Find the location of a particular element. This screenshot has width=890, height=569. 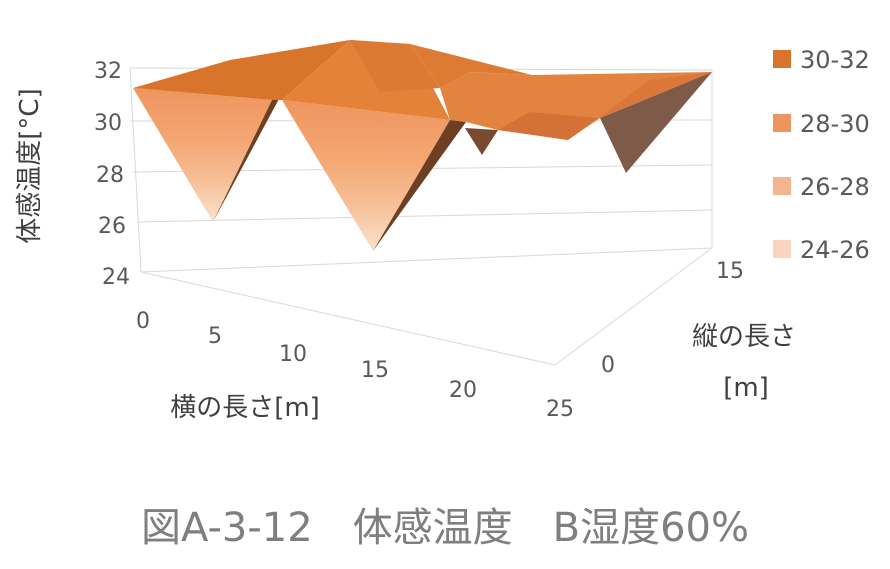

z-tick-label: 15 is located at coordinates (730, 271).